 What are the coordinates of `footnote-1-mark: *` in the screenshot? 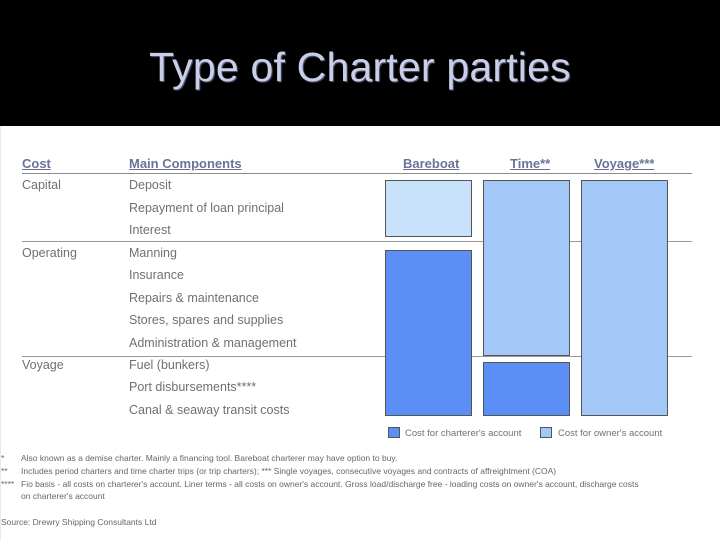 It's located at (3, 458).